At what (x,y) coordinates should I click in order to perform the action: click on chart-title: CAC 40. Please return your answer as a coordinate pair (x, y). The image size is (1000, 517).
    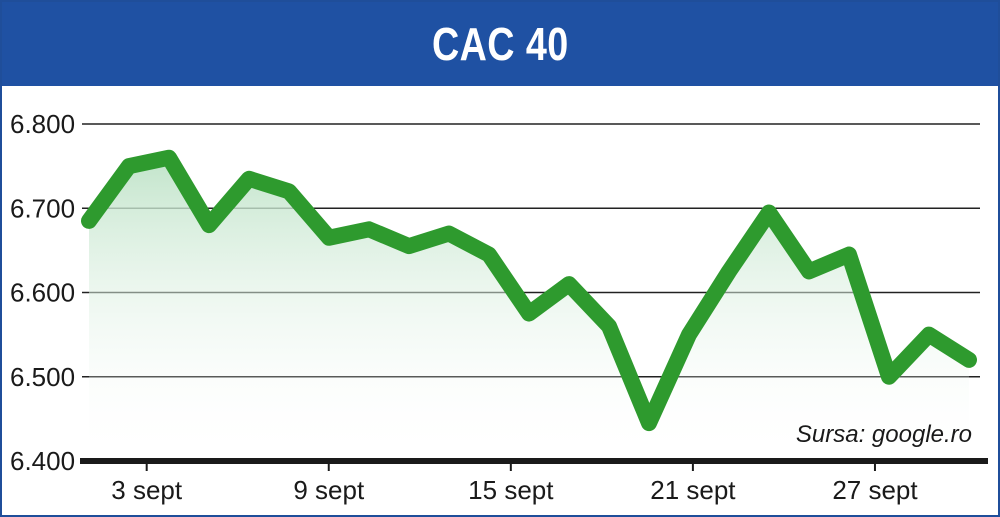
    Looking at the image, I should click on (500, 44).